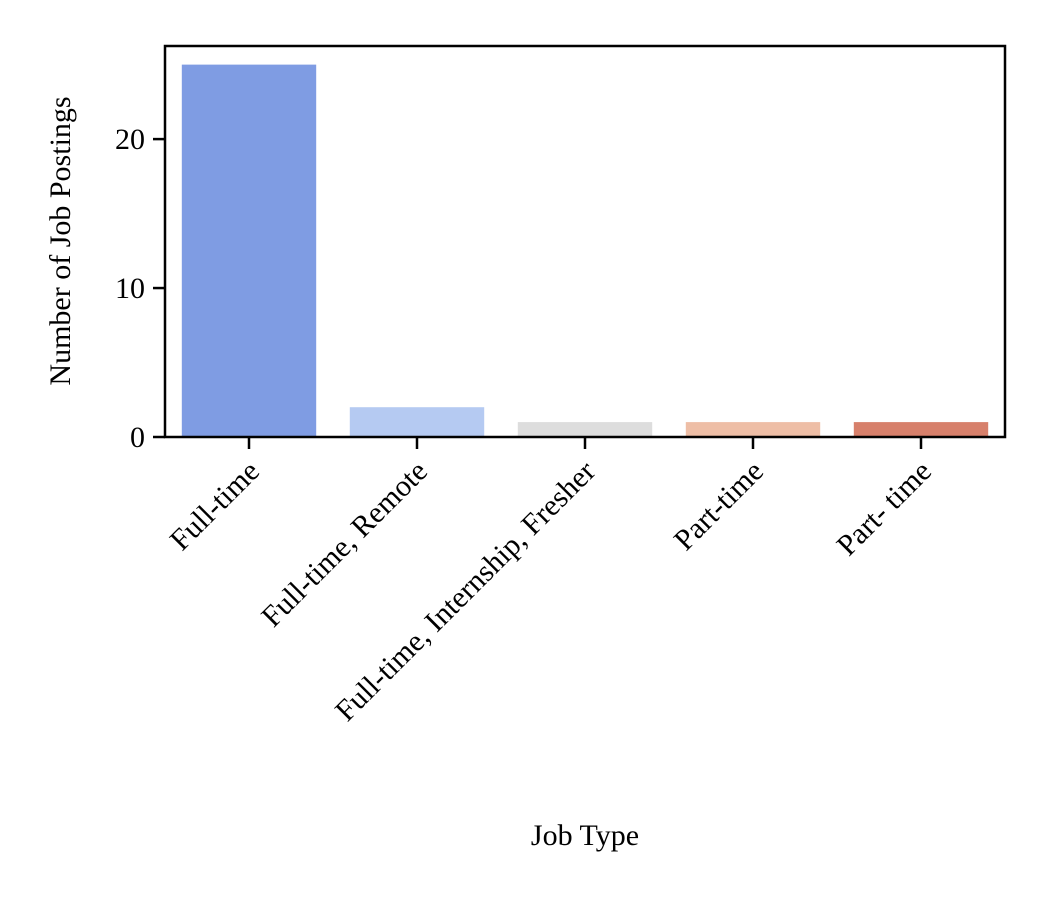  What do you see at coordinates (585, 835) in the screenshot?
I see `x-axis-title: Job Type` at bounding box center [585, 835].